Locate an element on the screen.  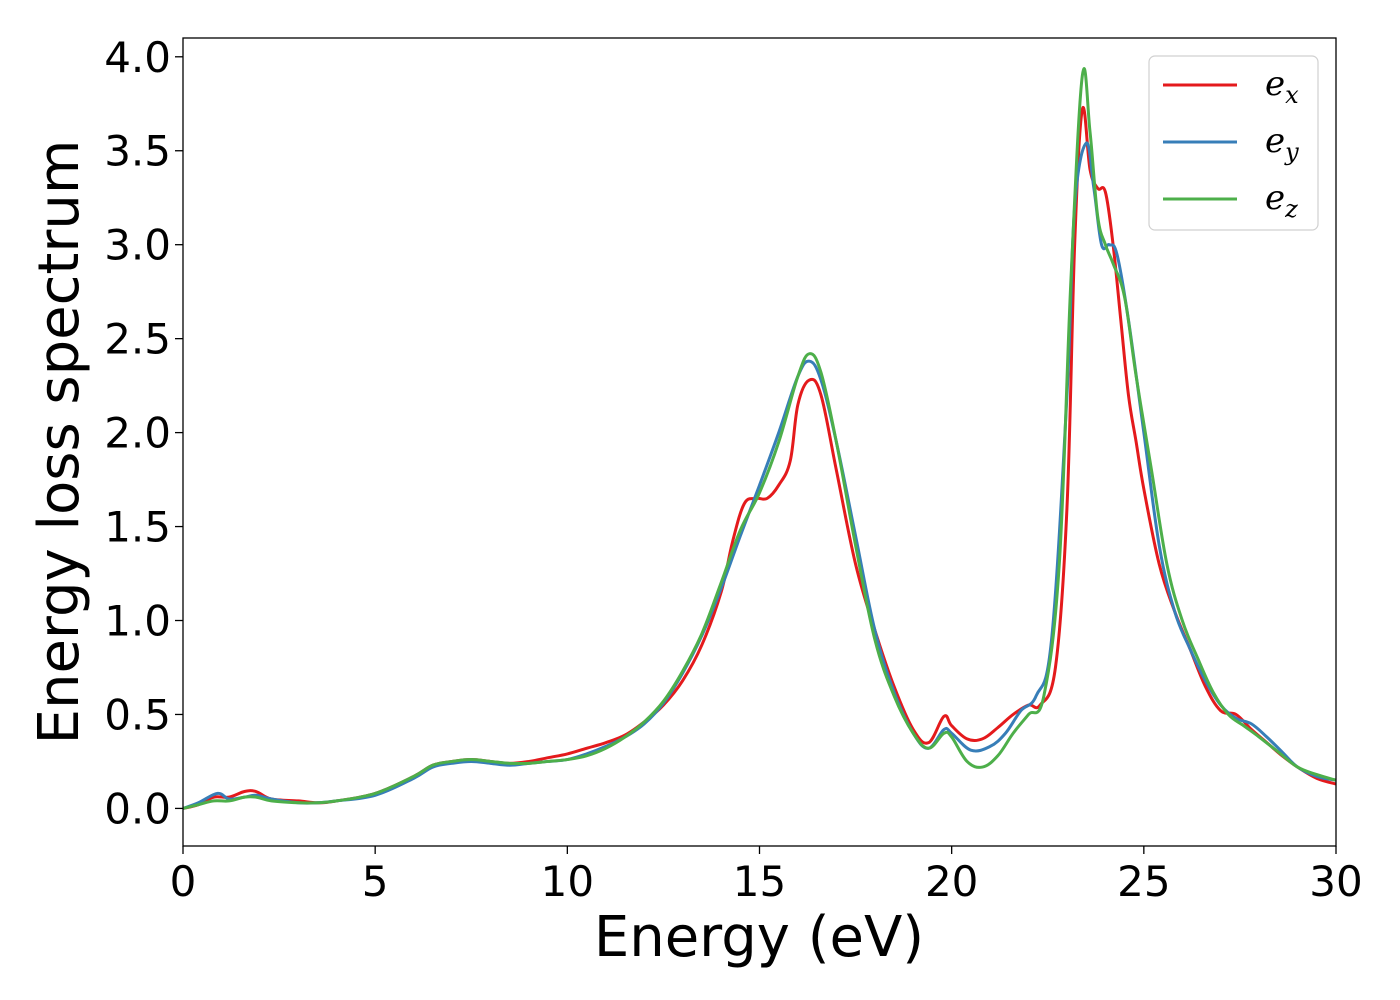
x-axis-ticks: 0 5 10 15 20 25 30 is located at coordinates (766, 876).